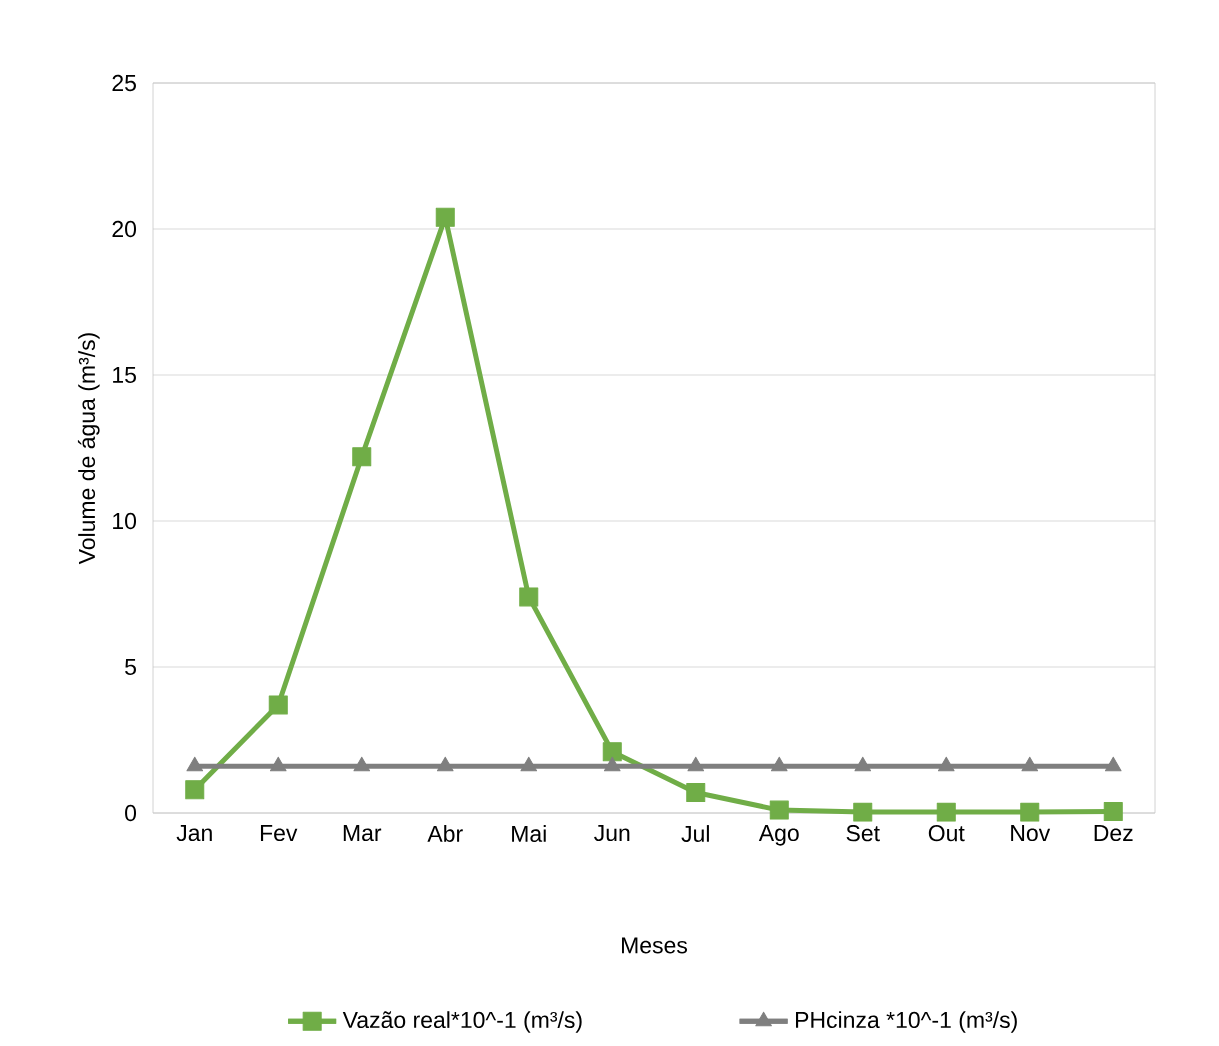 This screenshot has height=1046, width=1219. What do you see at coordinates (362, 833) in the screenshot?
I see `x-tick-label: Mar` at bounding box center [362, 833].